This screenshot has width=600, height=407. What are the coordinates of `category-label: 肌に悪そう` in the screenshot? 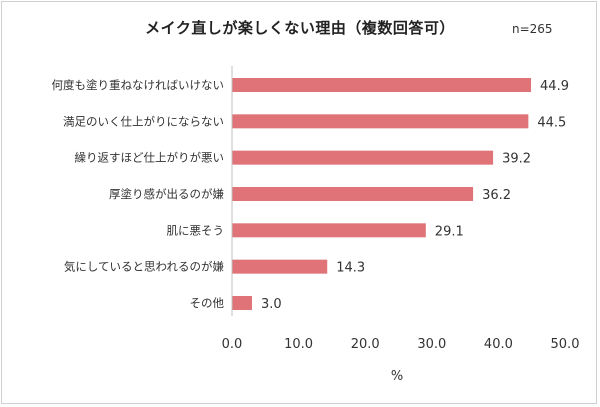 It's located at (196, 230).